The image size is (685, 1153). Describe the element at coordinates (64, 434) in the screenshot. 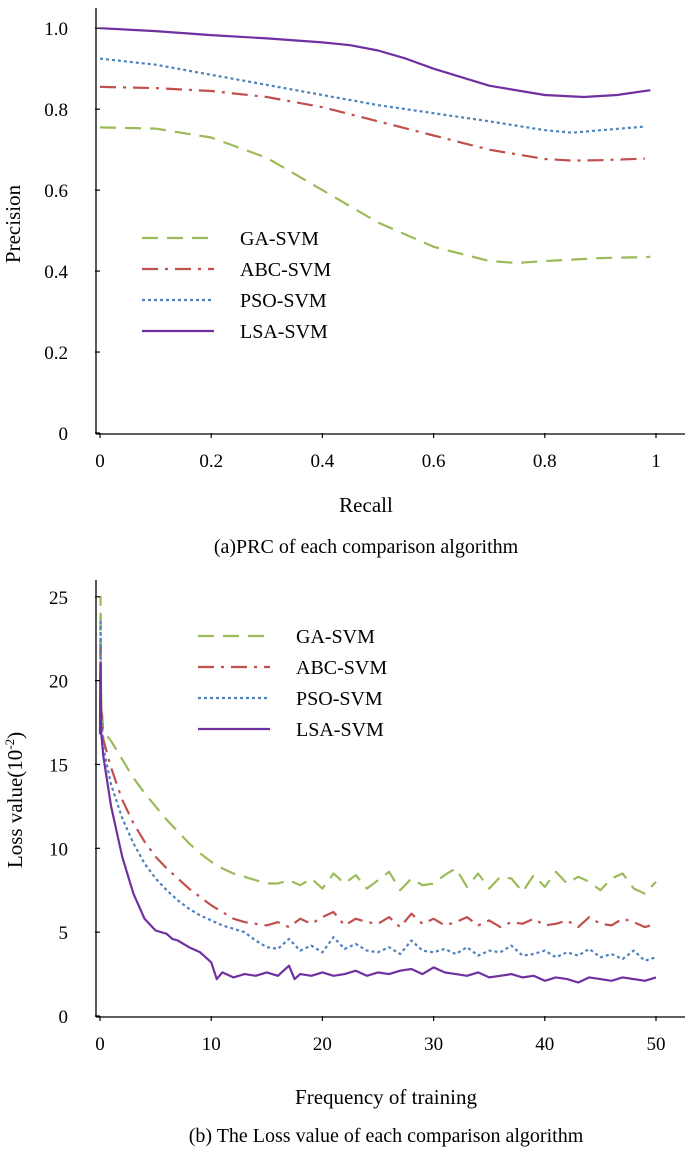

I see `a-y-tick-label: 0` at that location.